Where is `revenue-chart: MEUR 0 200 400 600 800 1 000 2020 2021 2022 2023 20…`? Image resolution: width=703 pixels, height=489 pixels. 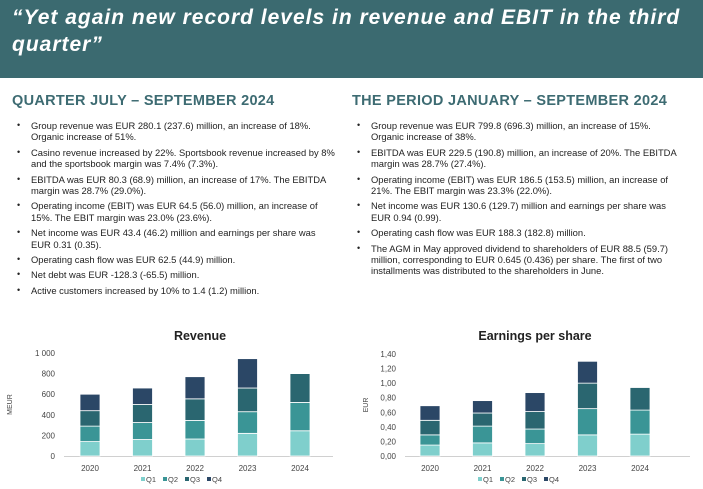
revenue-chart: MEUR 0 200 400 600 800 1 000 2020 2021 2022 2023 20… is located at coordinates (170, 416).